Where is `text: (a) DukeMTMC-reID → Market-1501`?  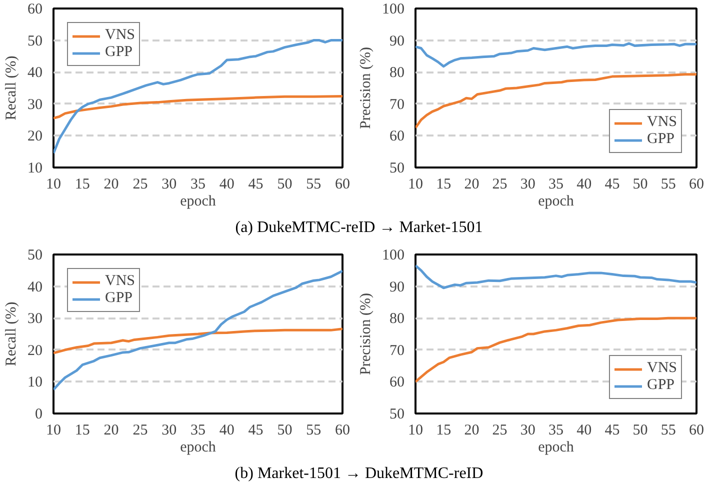 text: (a) DukeMTMC-reID → Market-1501 is located at coordinates (359, 228).